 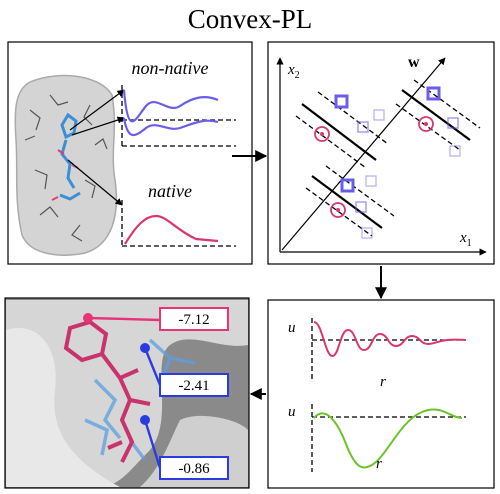 I want to click on score-label: -2.41, so click(x=193, y=386).